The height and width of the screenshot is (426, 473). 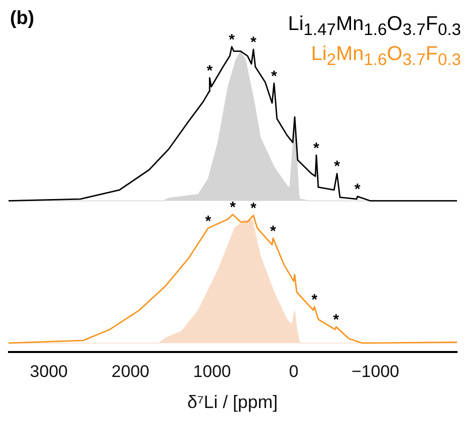 I want to click on x-tick-label: −1000, so click(x=375, y=371).